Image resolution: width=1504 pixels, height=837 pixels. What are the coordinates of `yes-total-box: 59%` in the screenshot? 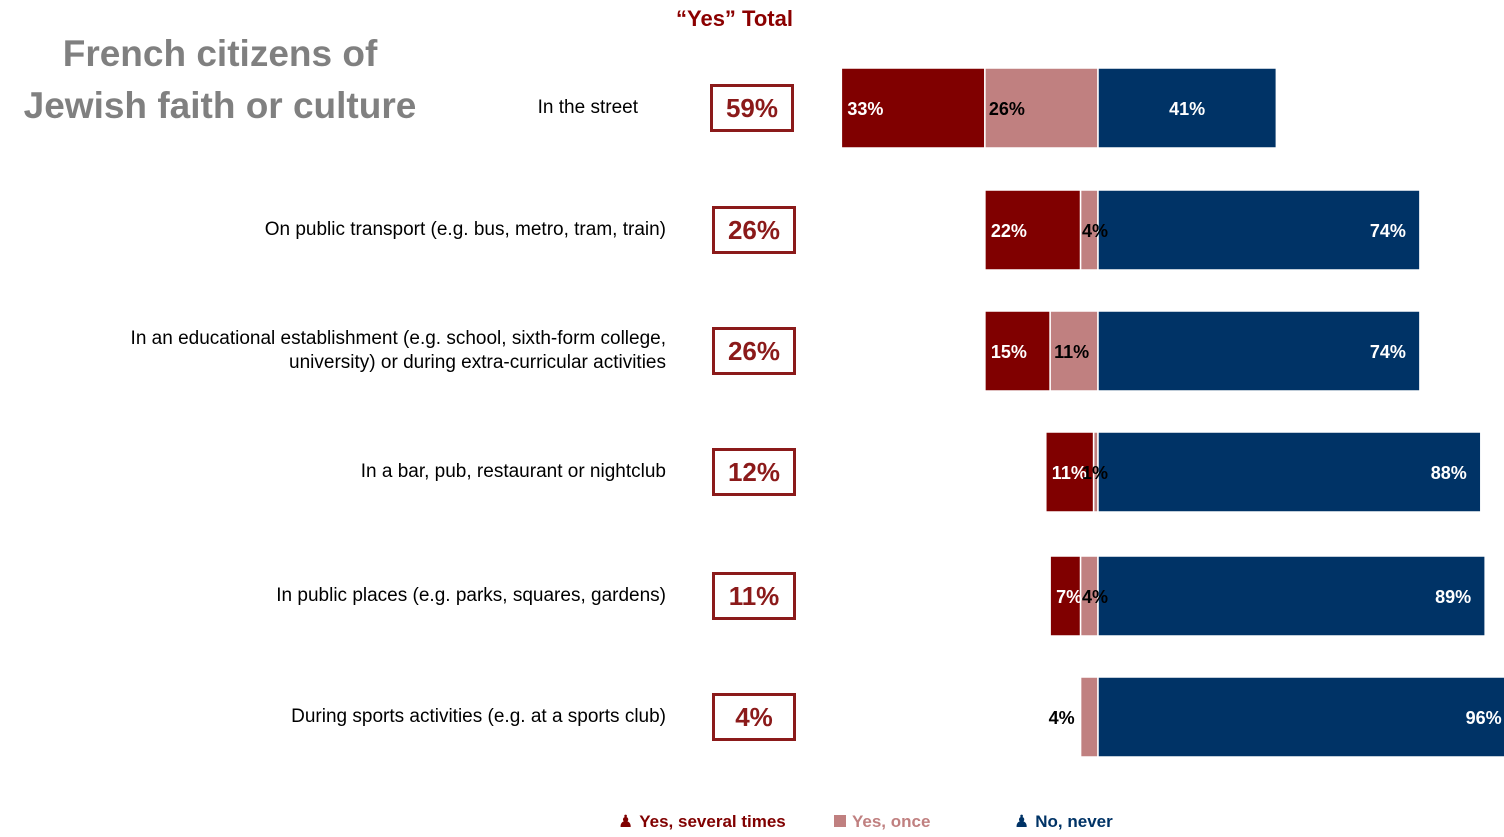 It's located at (752, 108).